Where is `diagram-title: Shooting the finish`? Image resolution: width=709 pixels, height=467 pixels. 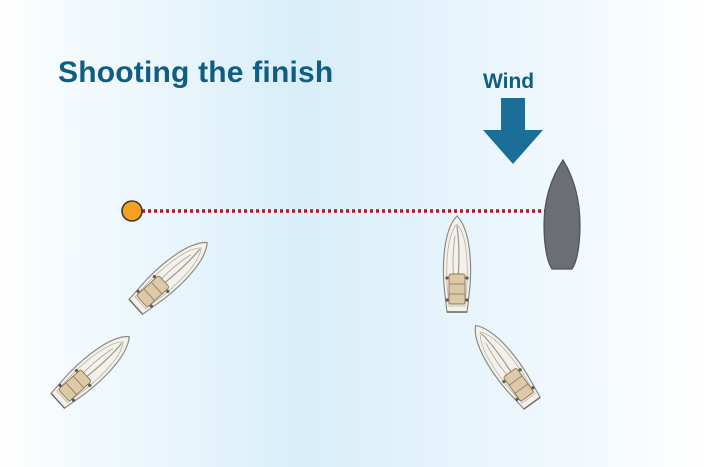
diagram-title: Shooting the finish is located at coordinates (196, 72).